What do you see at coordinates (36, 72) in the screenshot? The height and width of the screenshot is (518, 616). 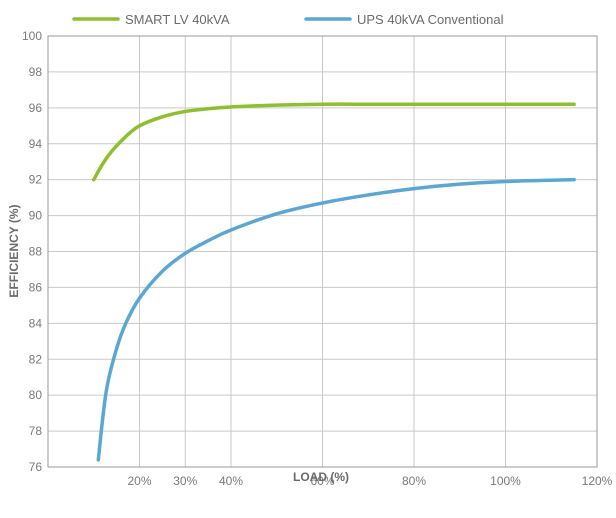 I see `y-tick-label: 98` at bounding box center [36, 72].